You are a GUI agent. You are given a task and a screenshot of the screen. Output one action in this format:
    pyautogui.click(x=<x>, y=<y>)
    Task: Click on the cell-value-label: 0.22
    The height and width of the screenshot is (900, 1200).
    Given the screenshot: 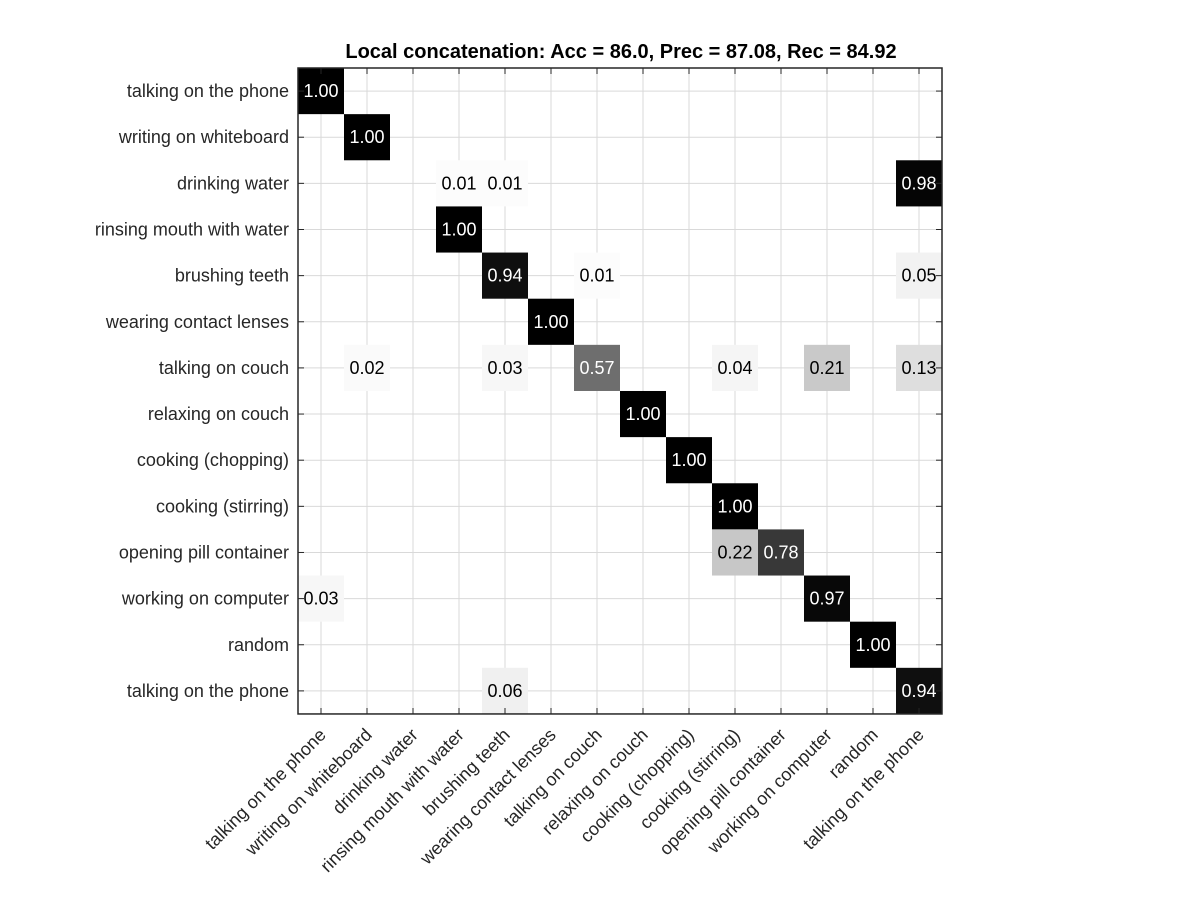 What is the action you would take?
    pyautogui.click(x=734, y=552)
    